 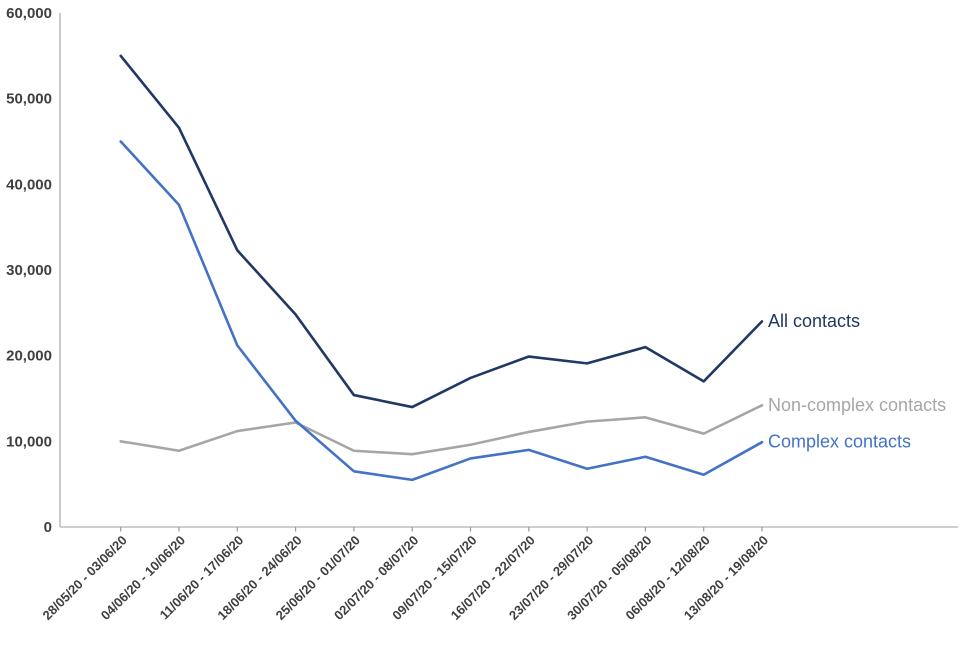 I want to click on y-axis-tick-label: 10,000, so click(x=29, y=441).